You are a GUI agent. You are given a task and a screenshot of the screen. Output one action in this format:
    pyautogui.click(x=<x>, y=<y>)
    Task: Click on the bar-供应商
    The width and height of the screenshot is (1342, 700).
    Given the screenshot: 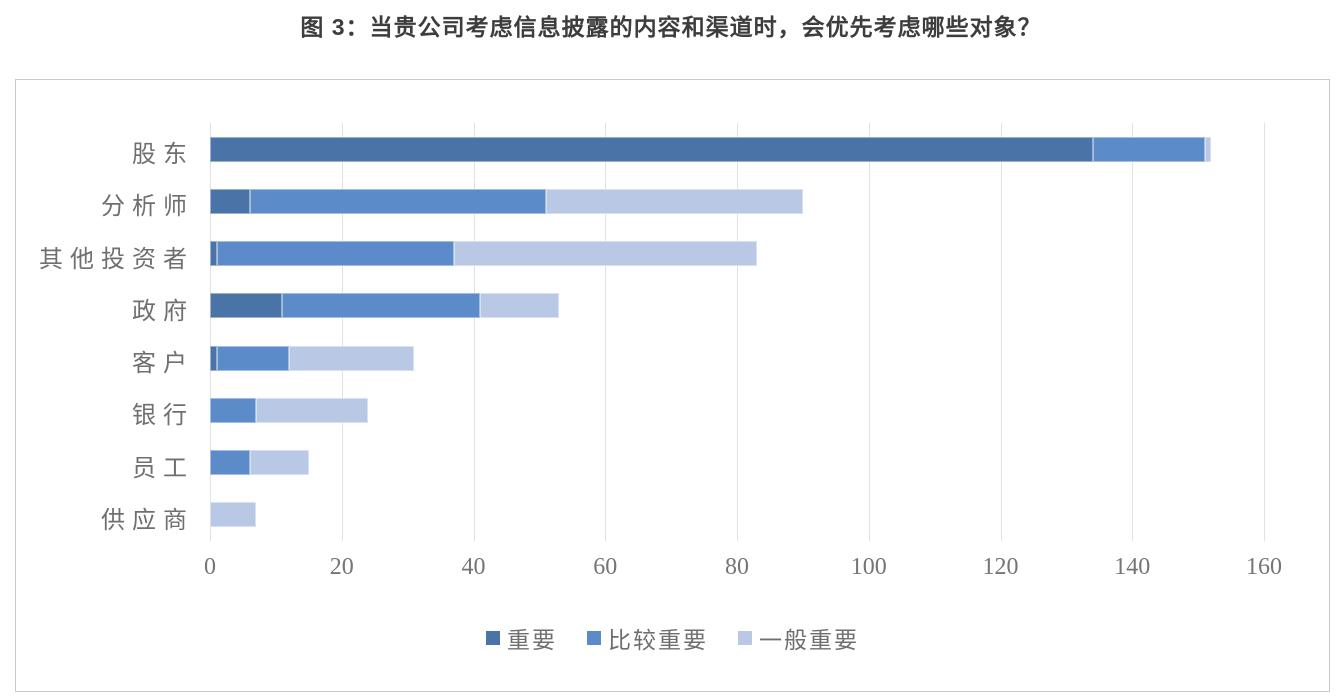 What is the action you would take?
    pyautogui.click(x=233, y=515)
    